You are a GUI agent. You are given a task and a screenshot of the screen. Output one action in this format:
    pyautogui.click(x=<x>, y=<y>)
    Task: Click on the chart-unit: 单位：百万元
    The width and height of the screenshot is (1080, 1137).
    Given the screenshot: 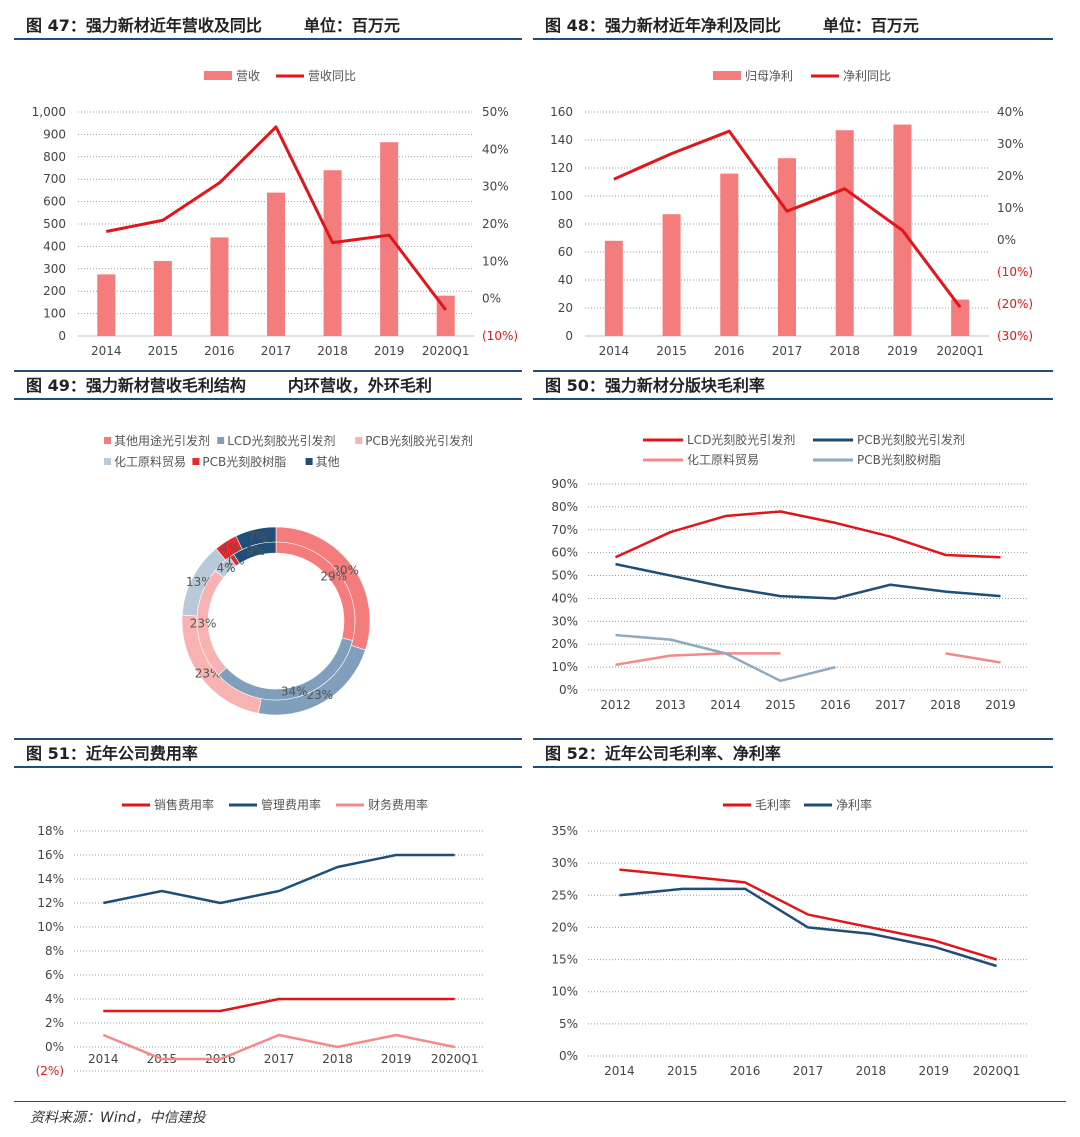 What is the action you would take?
    pyautogui.click(x=870, y=25)
    